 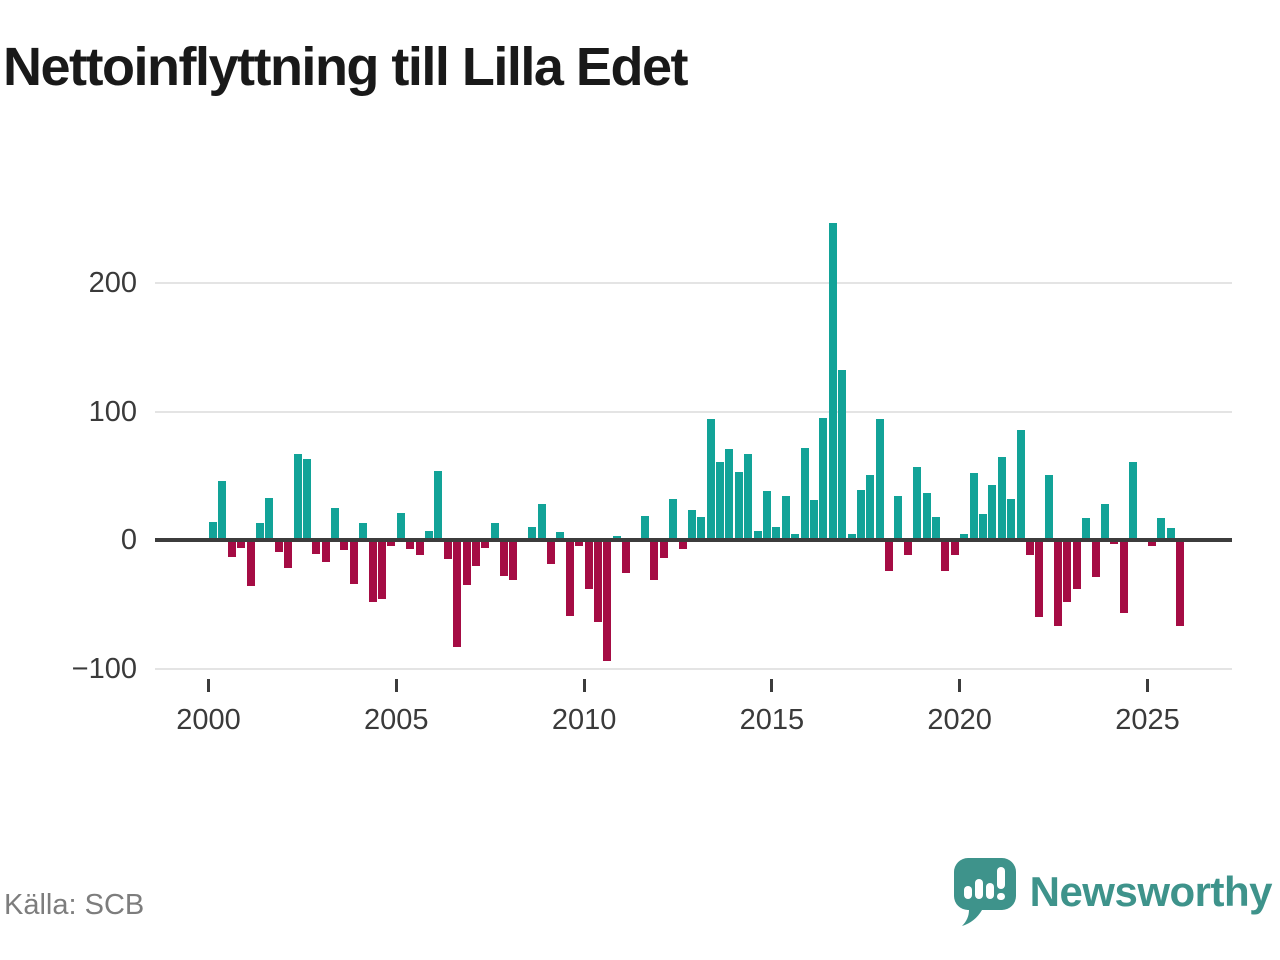 What do you see at coordinates (959, 720) in the screenshot?
I see `x-tick-label: 2020` at bounding box center [959, 720].